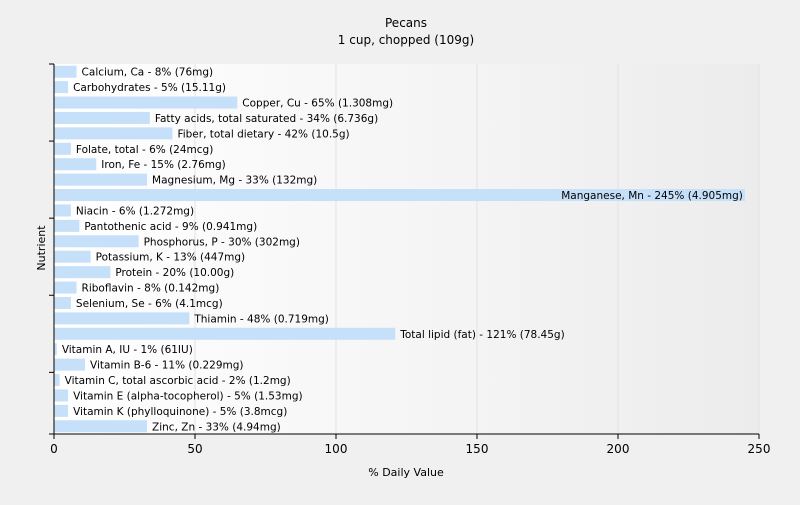  Describe the element at coordinates (263, 134) in the screenshot. I see `bar-label: Fiber, total dietary - 42% (10.5g)` at that location.